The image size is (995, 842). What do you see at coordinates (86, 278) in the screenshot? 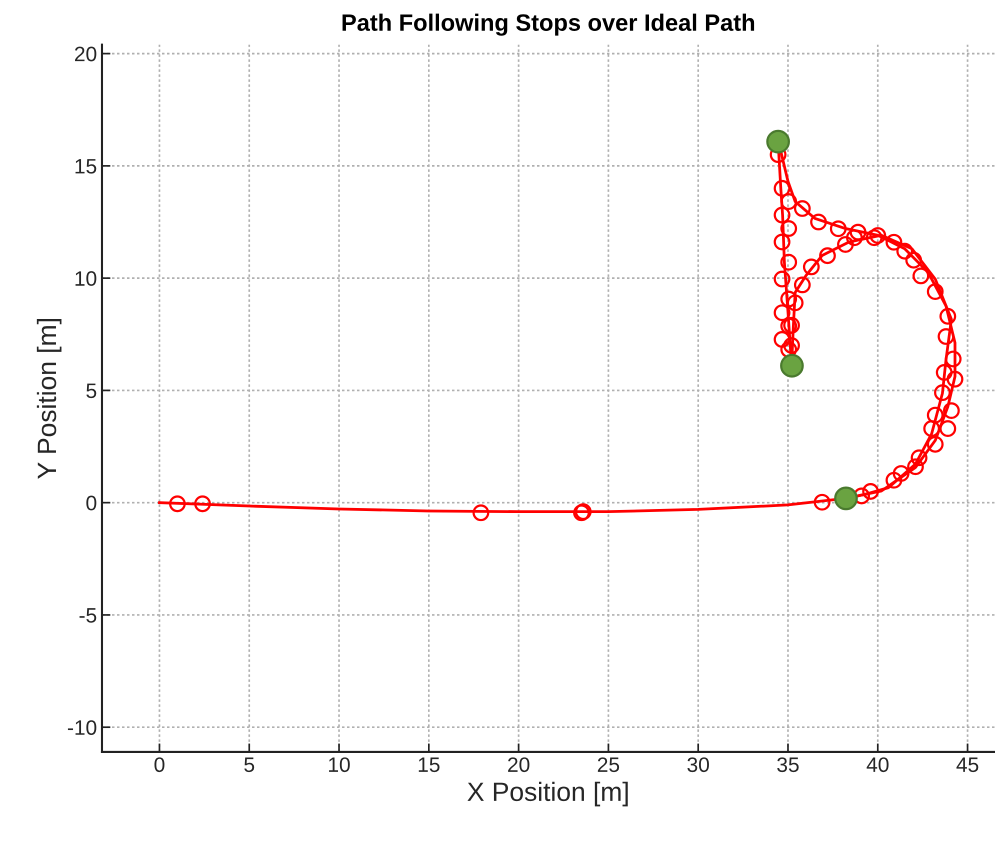
I see `y-tick-label: 10` at bounding box center [86, 278].